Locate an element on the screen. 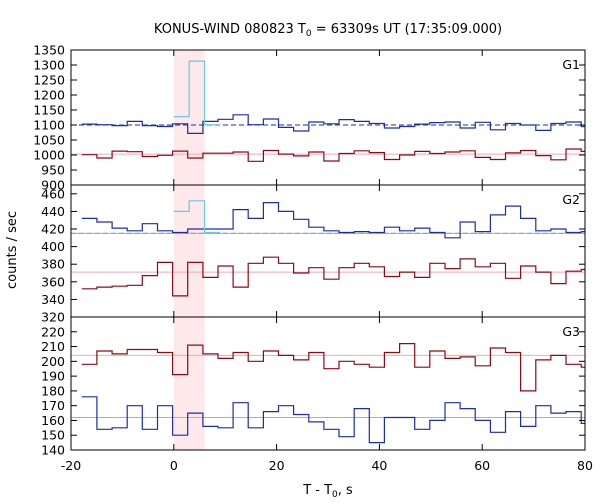 The image size is (600, 504). y-axis-label: counts / sec is located at coordinates (12, 250).